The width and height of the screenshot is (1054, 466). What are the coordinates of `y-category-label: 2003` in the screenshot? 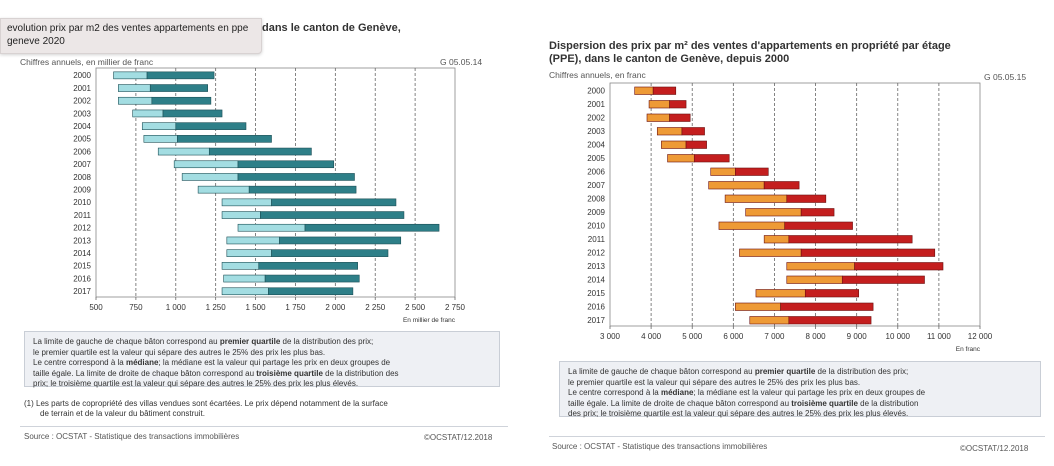 It's located at (596, 131).